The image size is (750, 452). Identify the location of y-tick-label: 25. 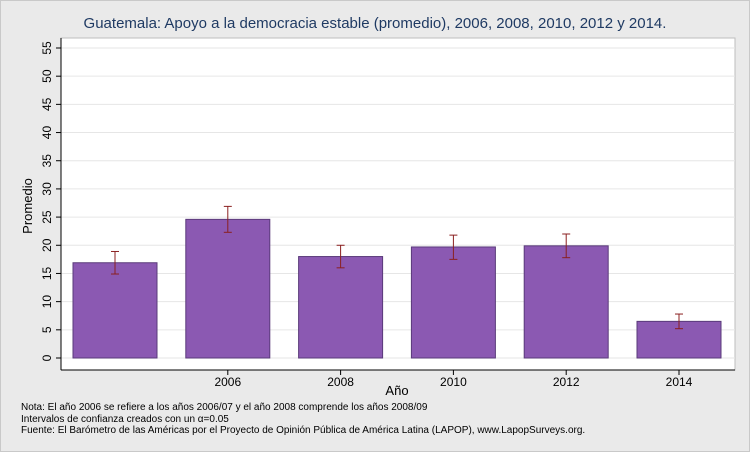
(47, 217).